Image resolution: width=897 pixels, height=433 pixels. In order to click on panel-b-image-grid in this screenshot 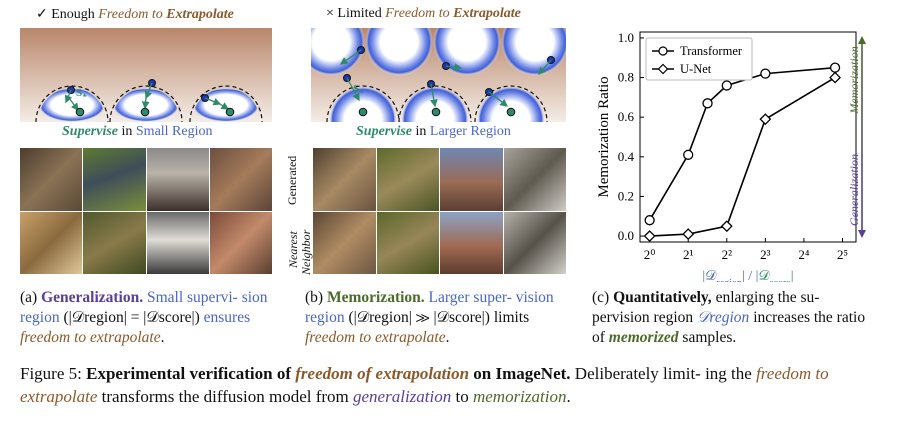, I will do `click(439, 211)`.